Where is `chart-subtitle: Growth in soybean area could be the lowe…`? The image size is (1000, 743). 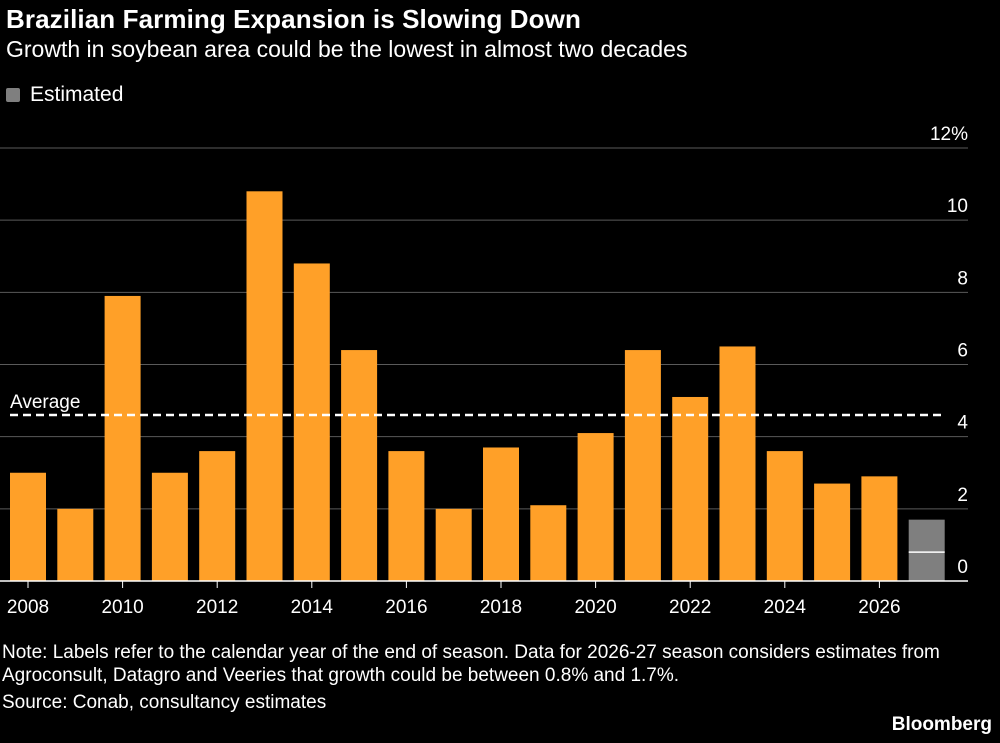 chart-subtitle: Growth in soybean area could be the lowe… is located at coordinates (347, 49).